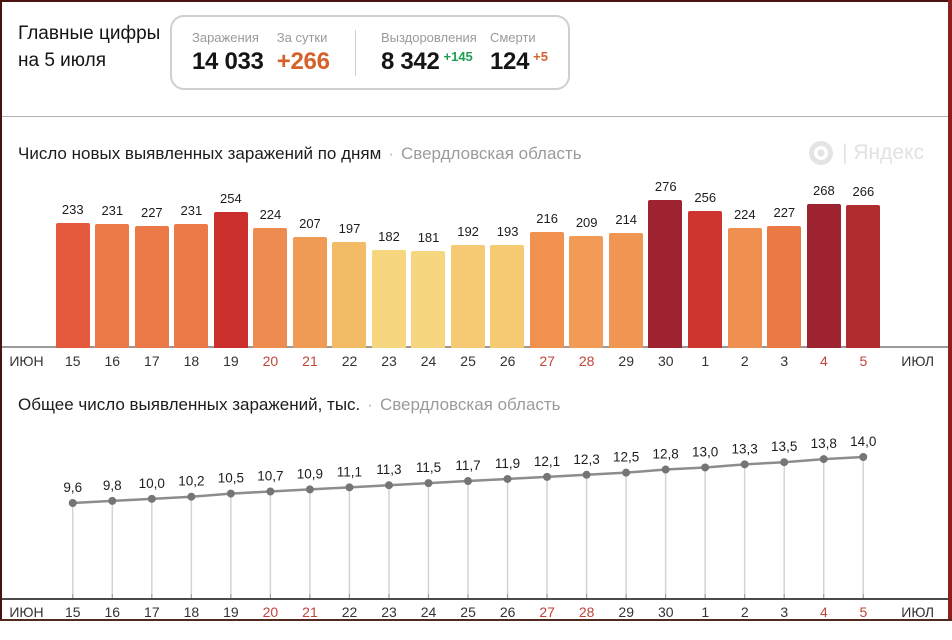  I want to click on line-point-label: 13,8, so click(824, 443).